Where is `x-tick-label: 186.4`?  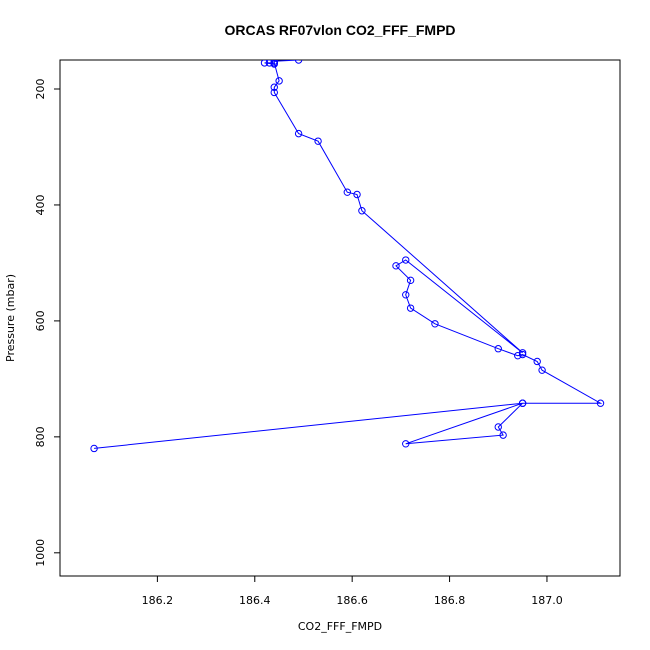 x-tick-label: 186.4 is located at coordinates (255, 600).